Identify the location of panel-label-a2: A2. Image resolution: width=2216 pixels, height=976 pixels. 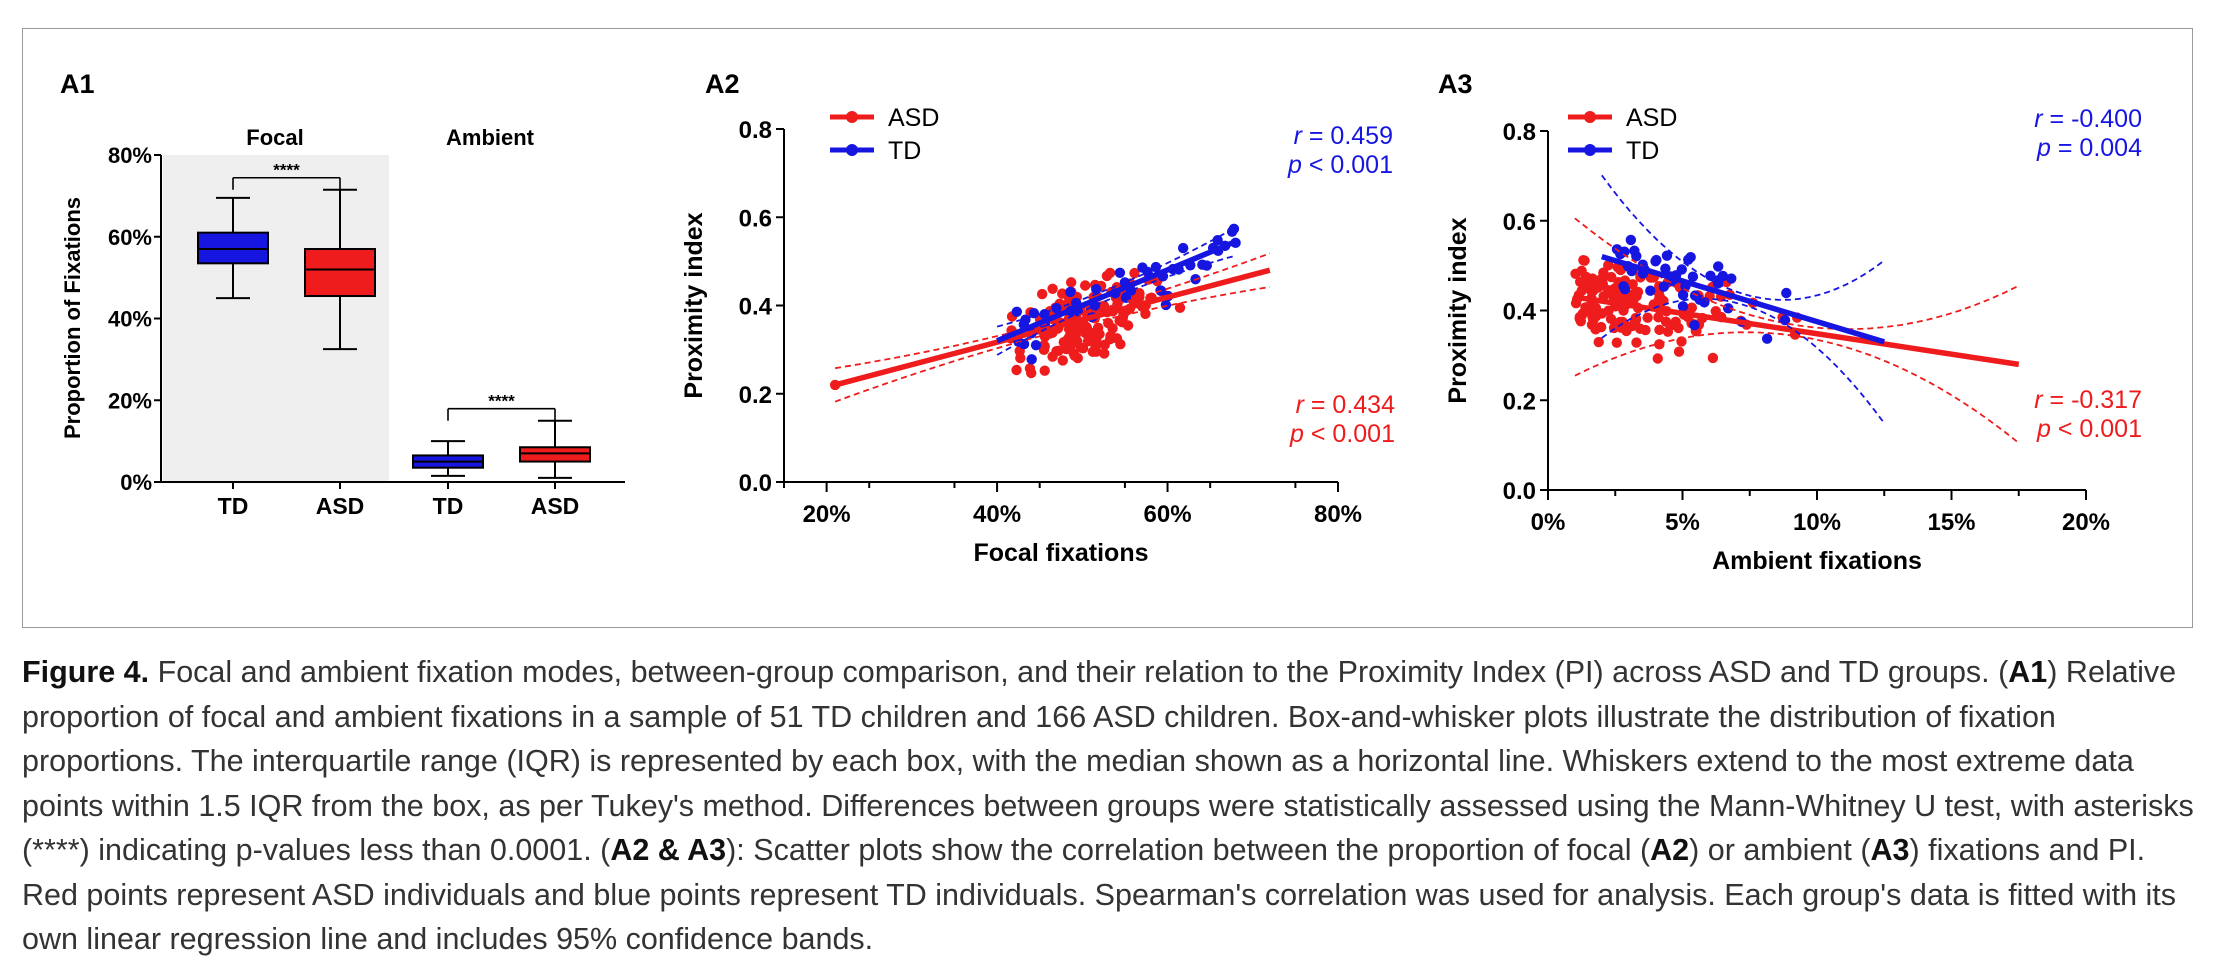
(722, 84).